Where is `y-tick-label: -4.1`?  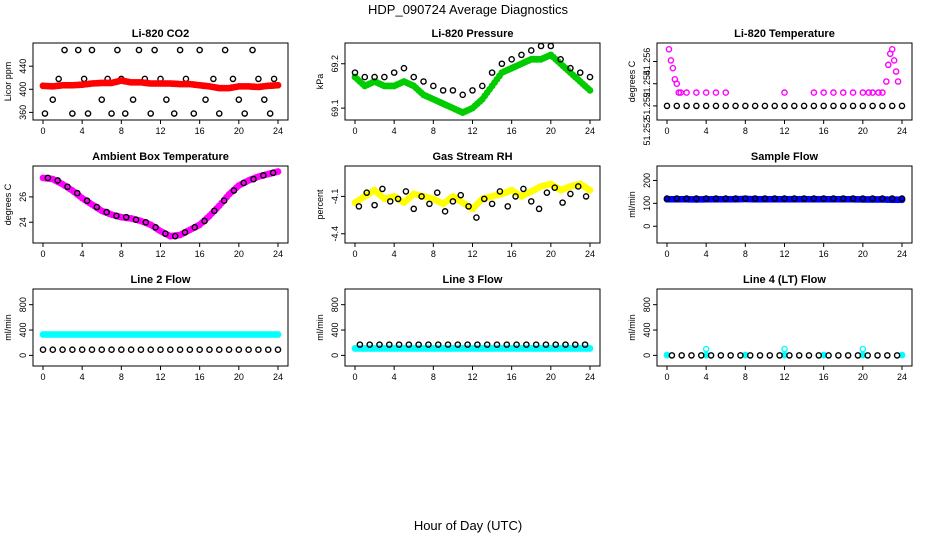 y-tick-label: -4.1 is located at coordinates (335, 197).